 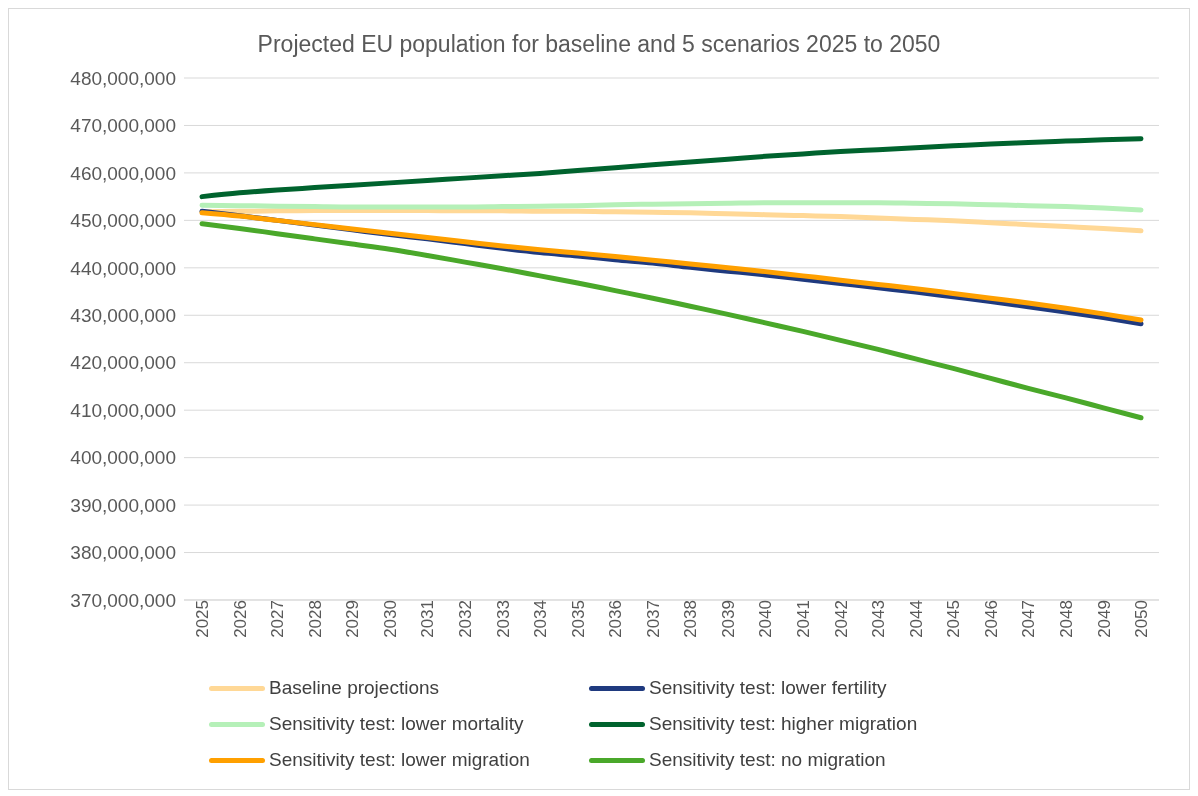 What do you see at coordinates (123, 126) in the screenshot?
I see `y-tick-label: 470,000,000` at bounding box center [123, 126].